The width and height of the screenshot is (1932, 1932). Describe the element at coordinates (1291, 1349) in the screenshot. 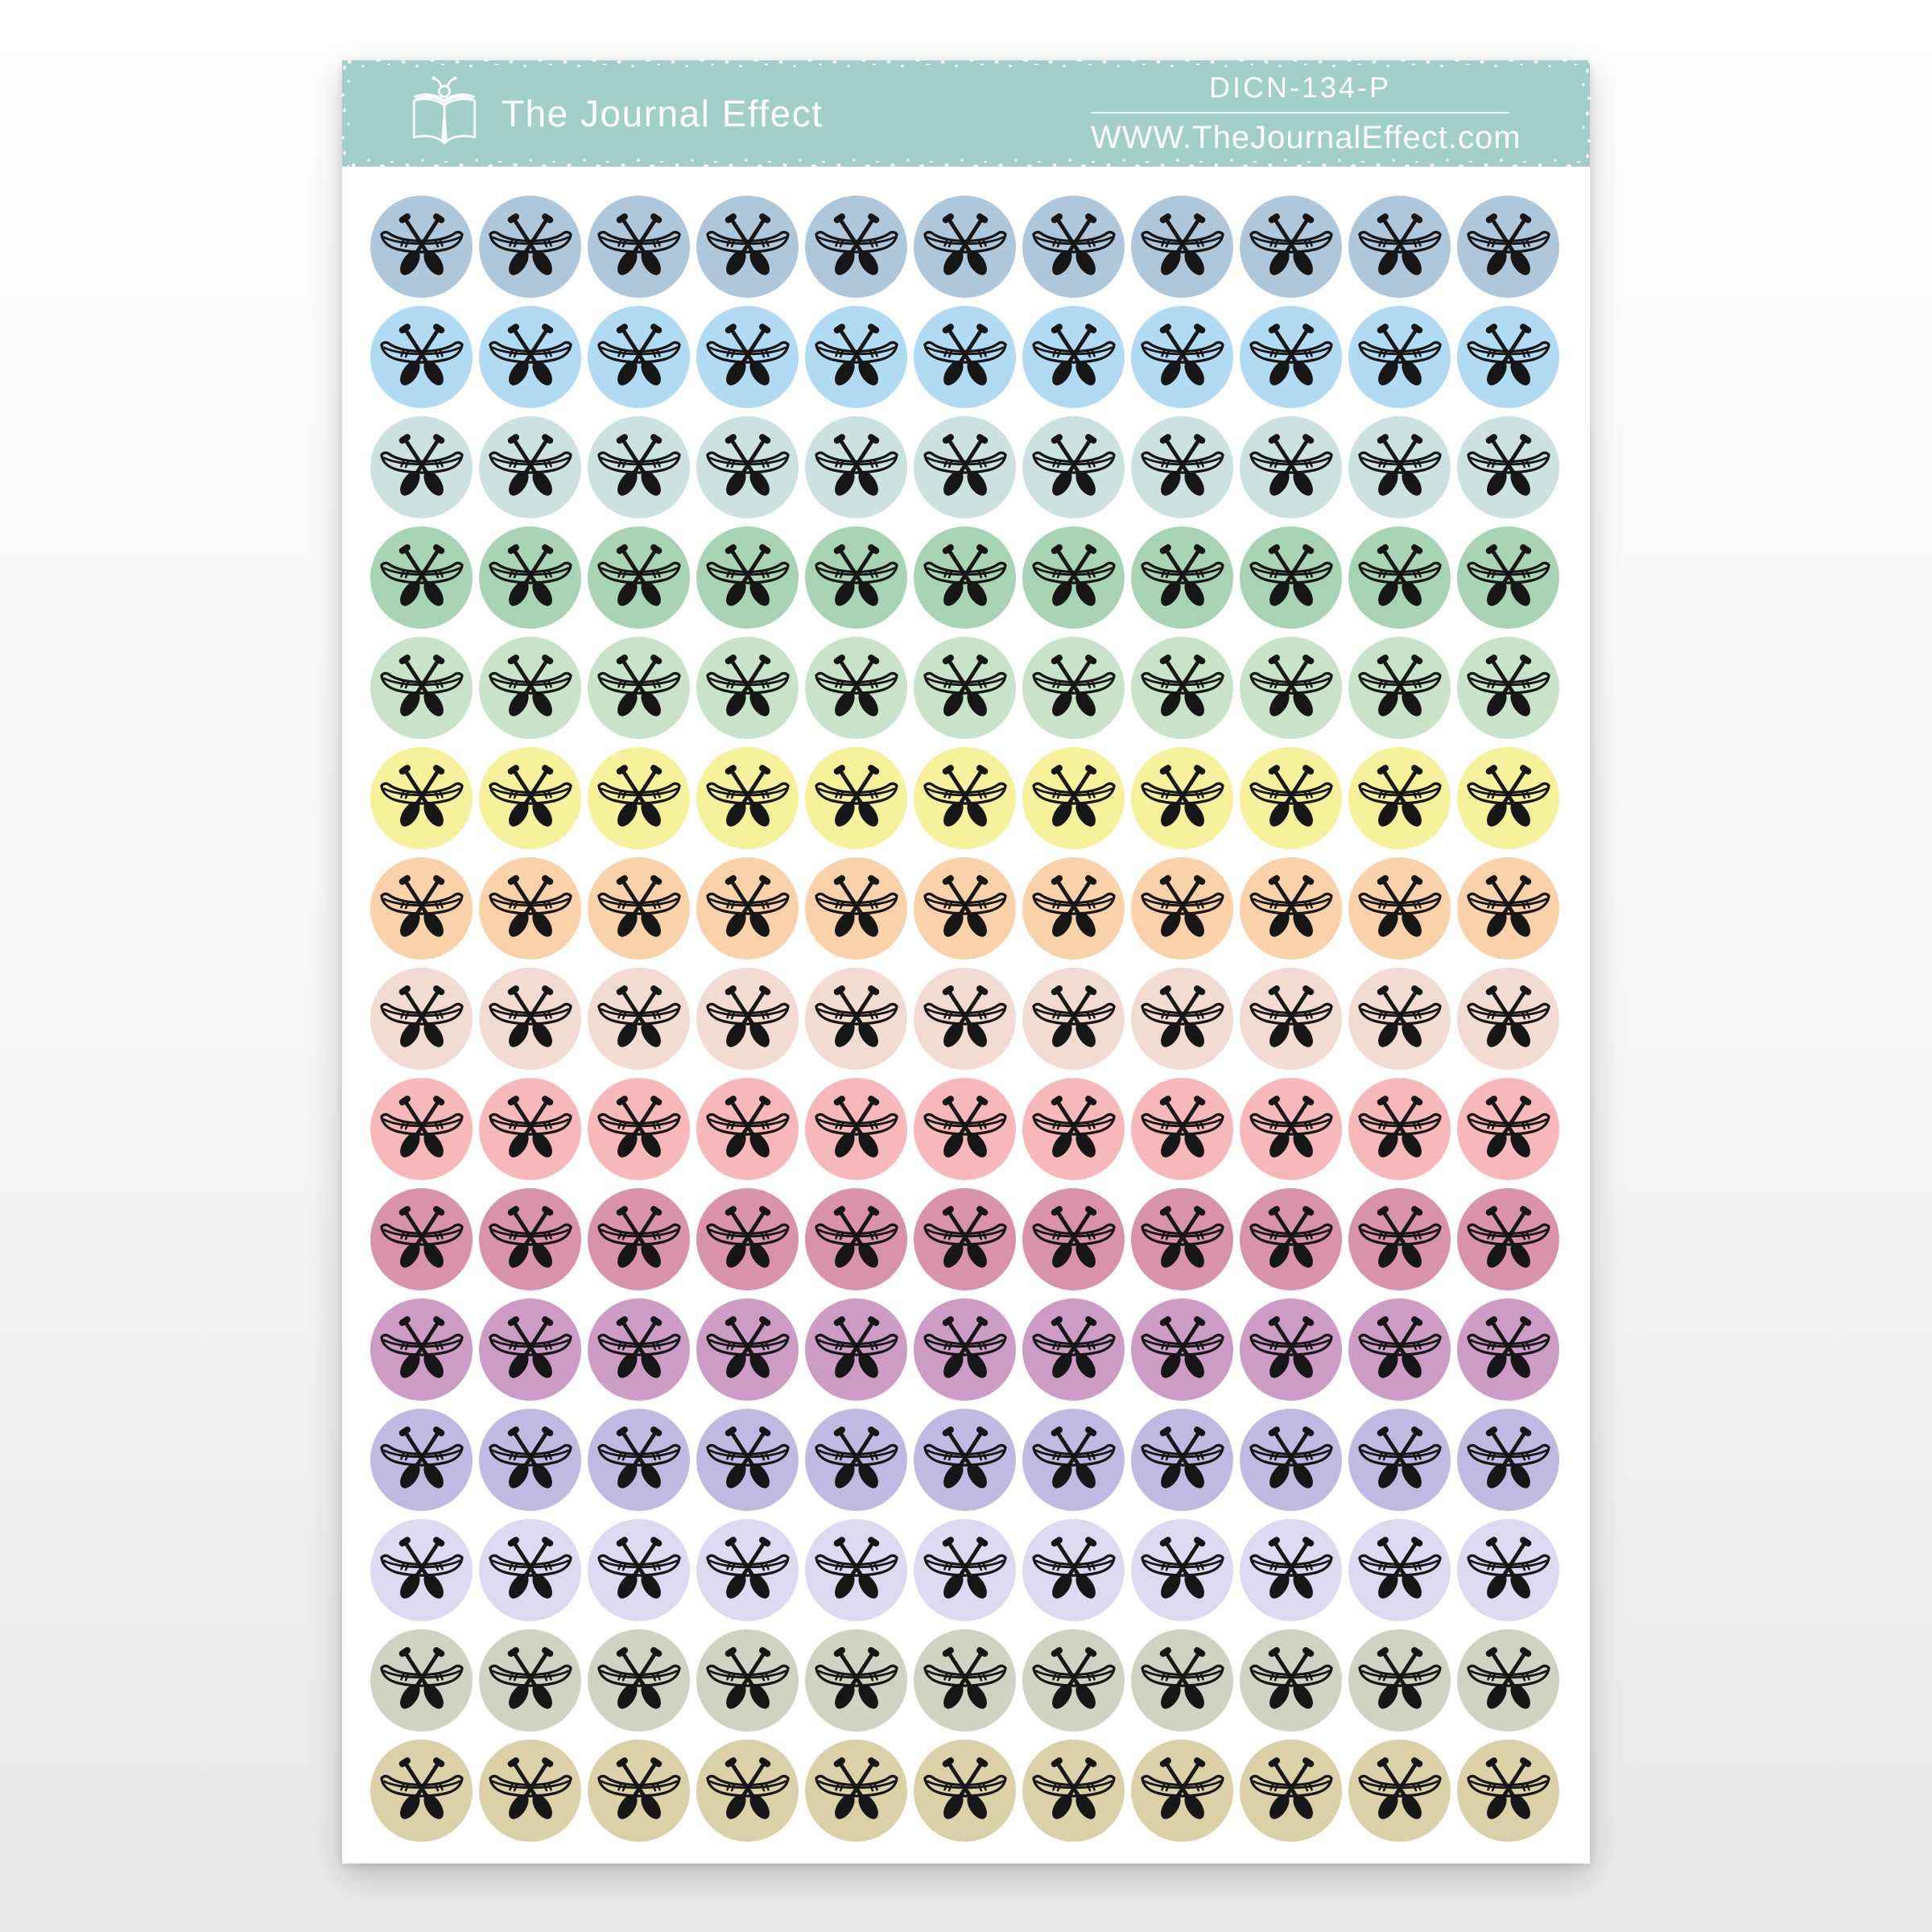

I see `sticker-orchid-r11-c9` at that location.